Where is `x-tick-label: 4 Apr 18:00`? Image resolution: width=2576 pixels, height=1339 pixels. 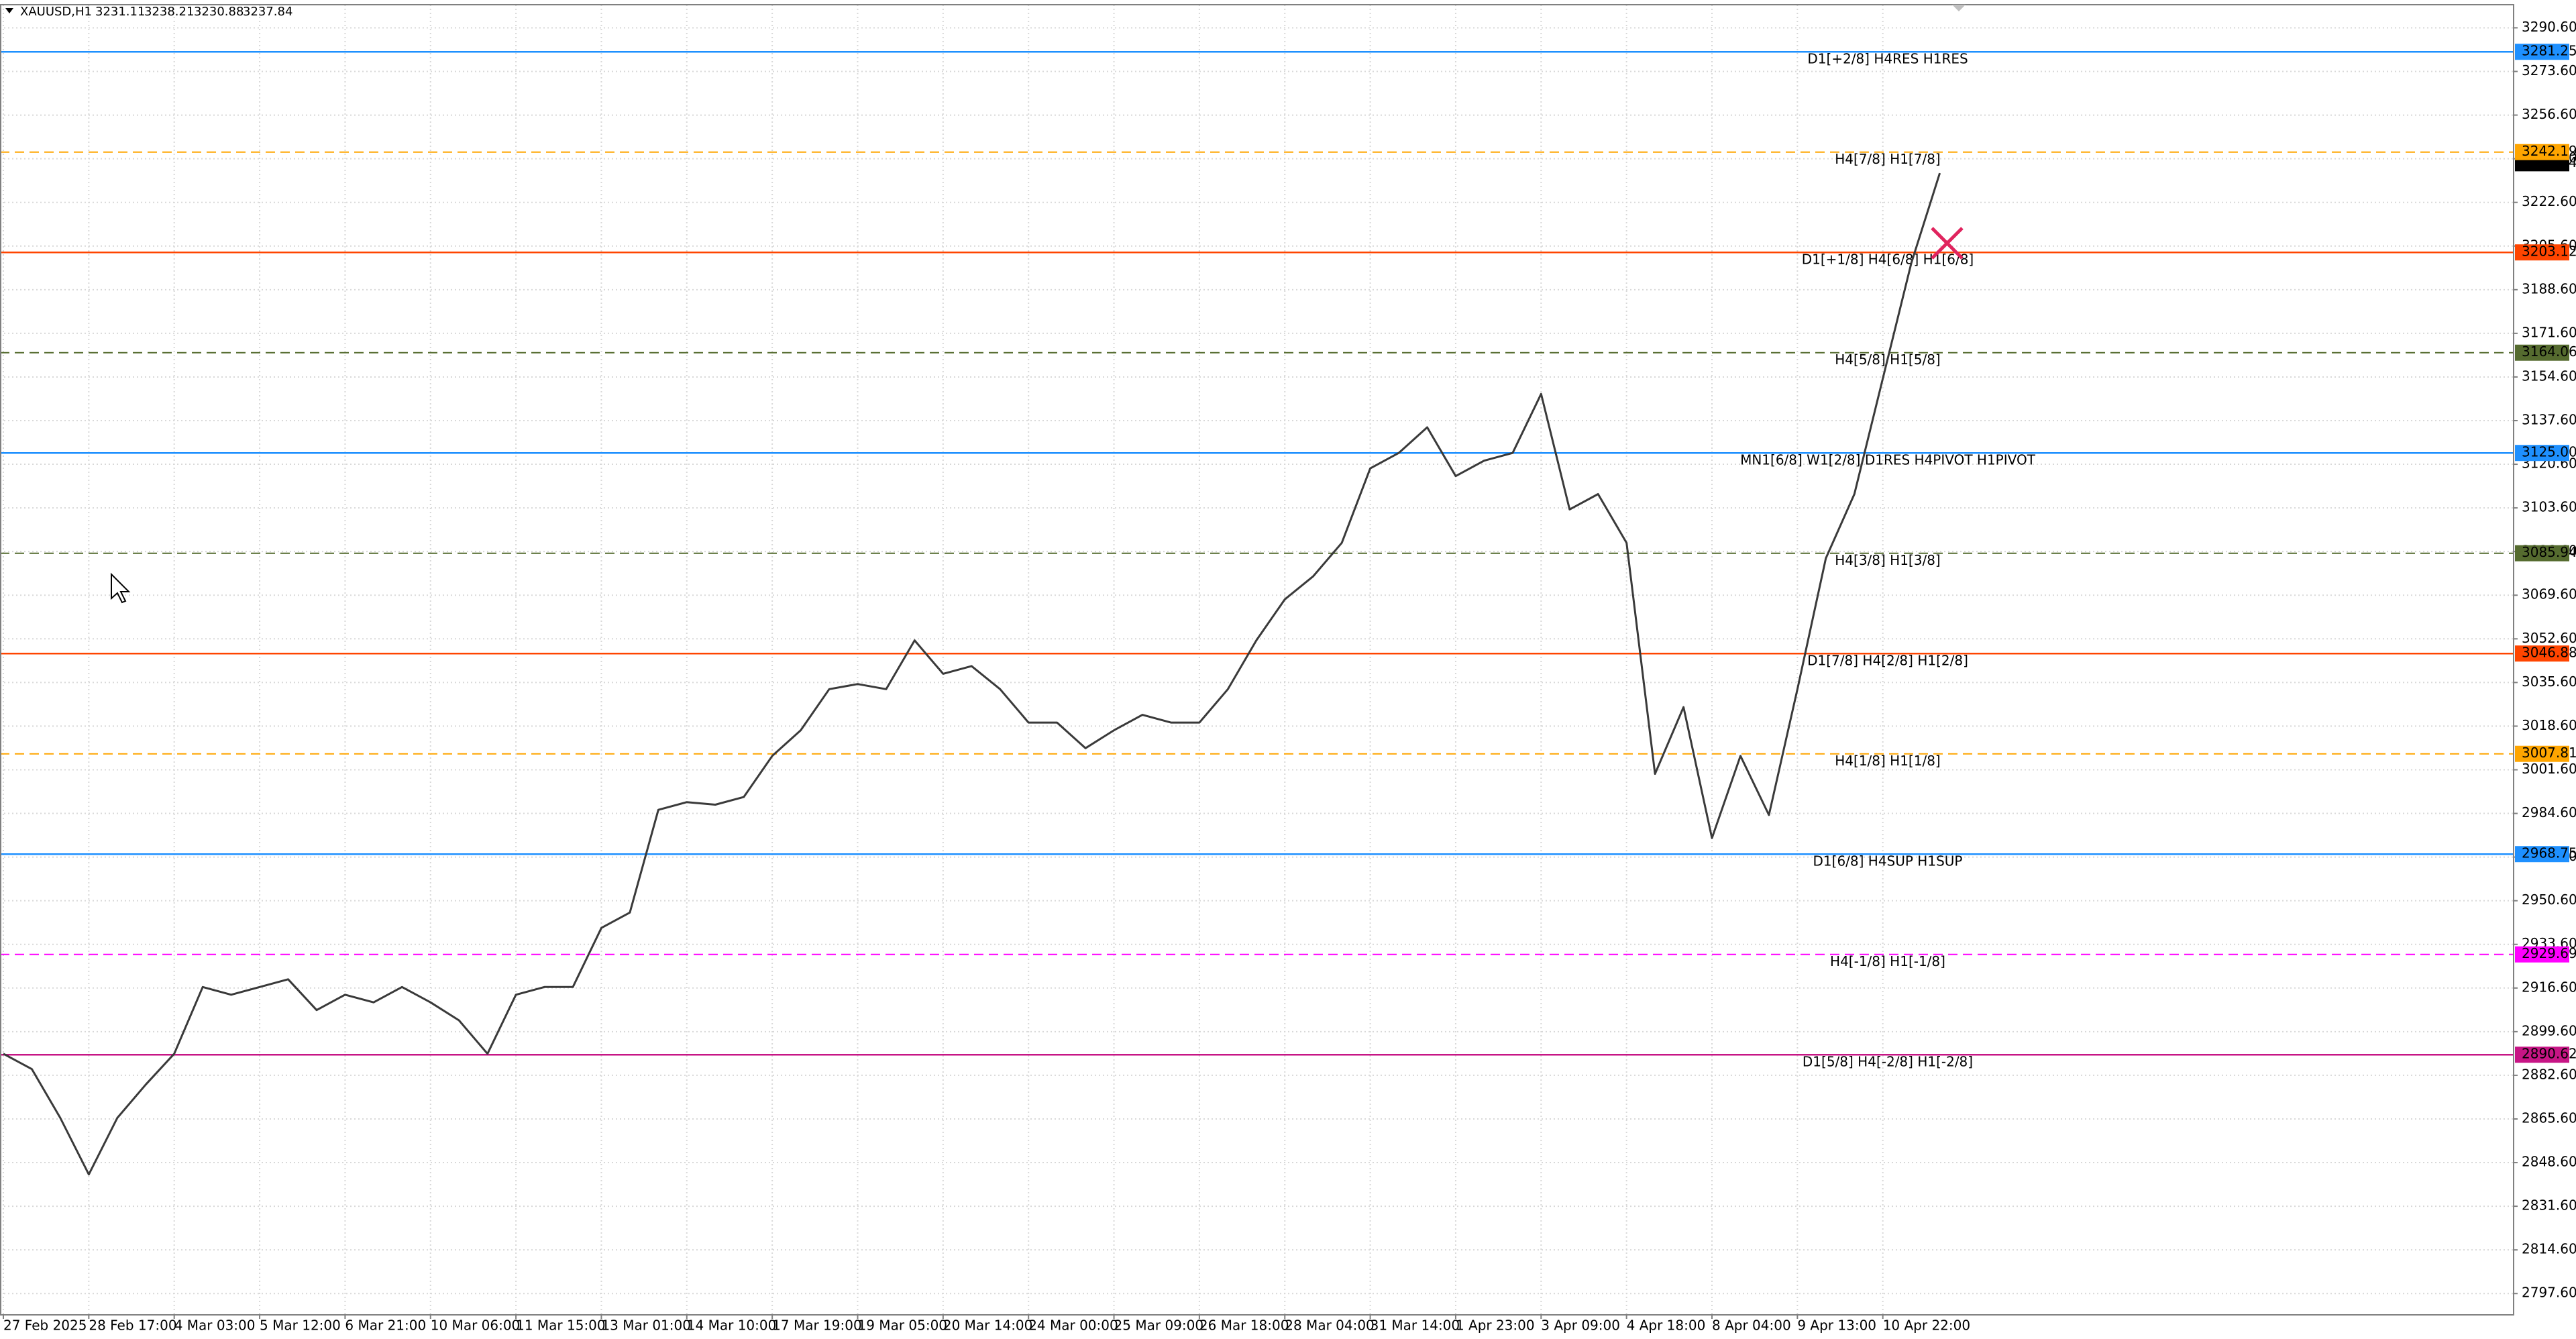
x-tick-label: 4 Apr 18:00 is located at coordinates (1666, 1326).